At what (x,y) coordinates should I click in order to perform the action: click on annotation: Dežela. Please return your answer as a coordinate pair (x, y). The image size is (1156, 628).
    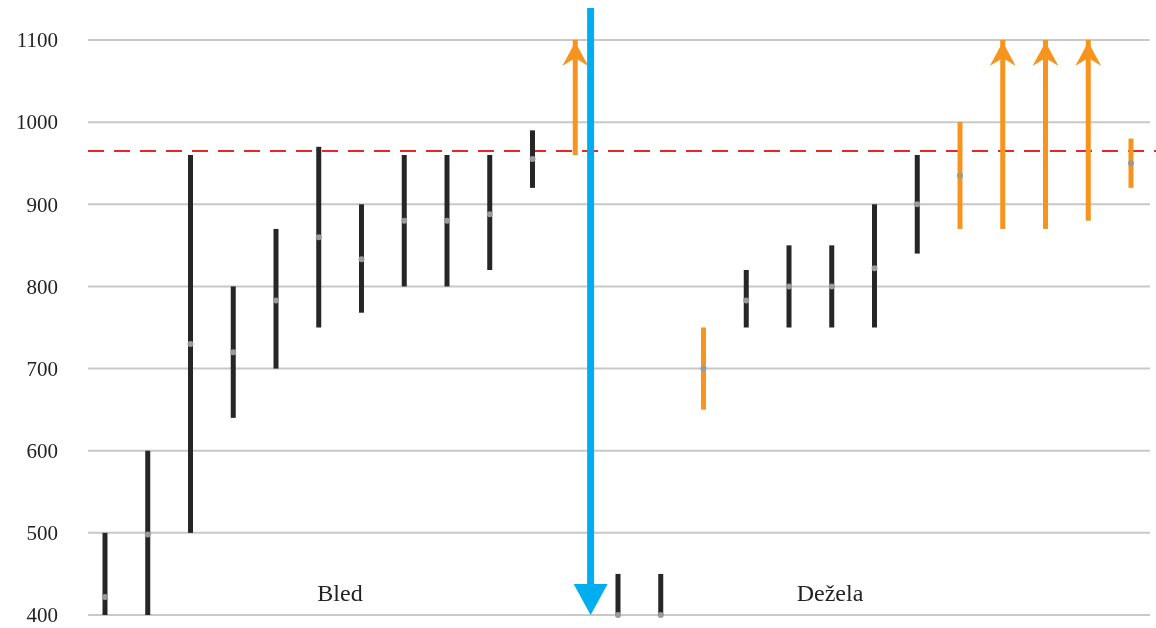
    Looking at the image, I should click on (830, 593).